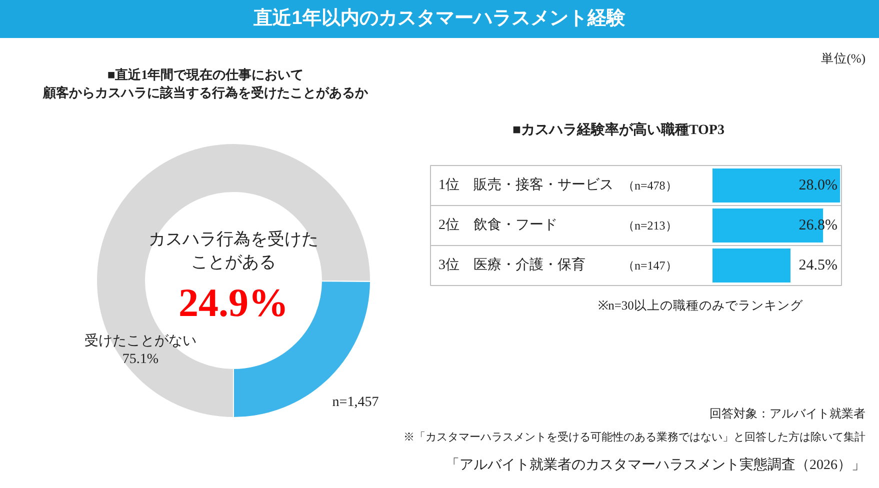 The height and width of the screenshot is (488, 879). Describe the element at coordinates (650, 225) in the screenshot. I see `text: （n=213）` at that location.